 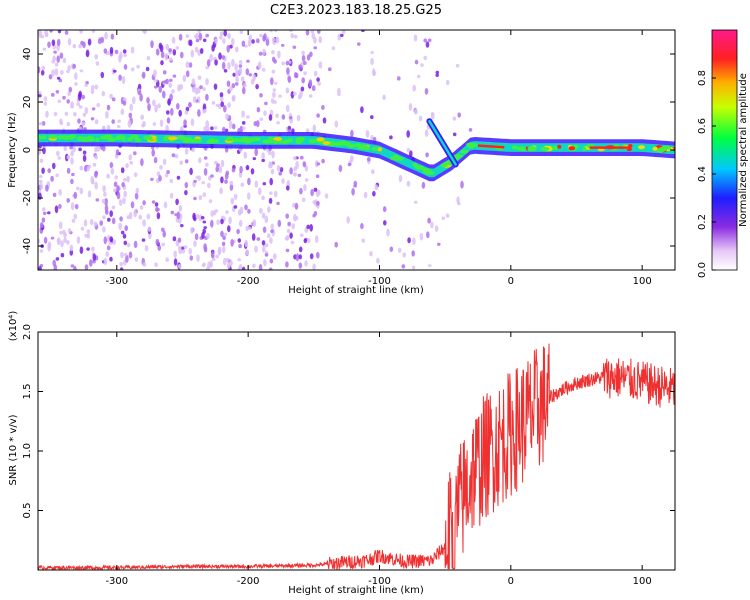 What do you see at coordinates (706, 174) in the screenshot?
I see `colorbar-ticks: 0.0 0.2 0.4 0.6 0.8` at bounding box center [706, 174].